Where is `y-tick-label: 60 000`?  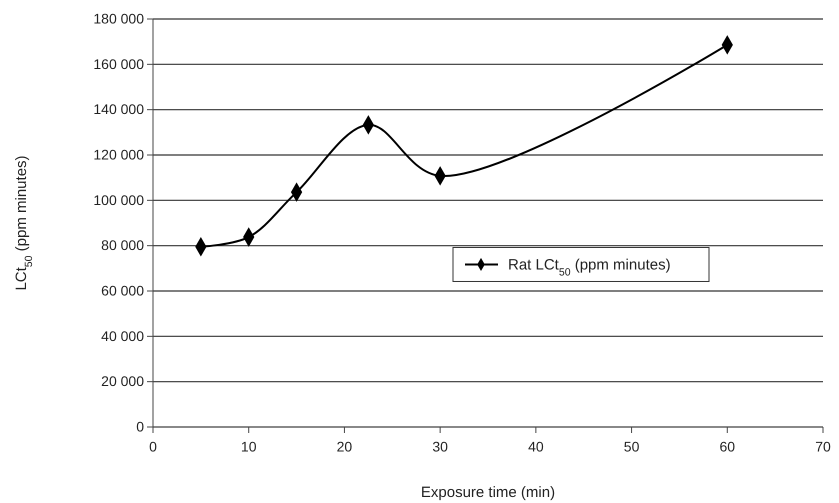
y-tick-label: 60 000 is located at coordinates (122, 290).